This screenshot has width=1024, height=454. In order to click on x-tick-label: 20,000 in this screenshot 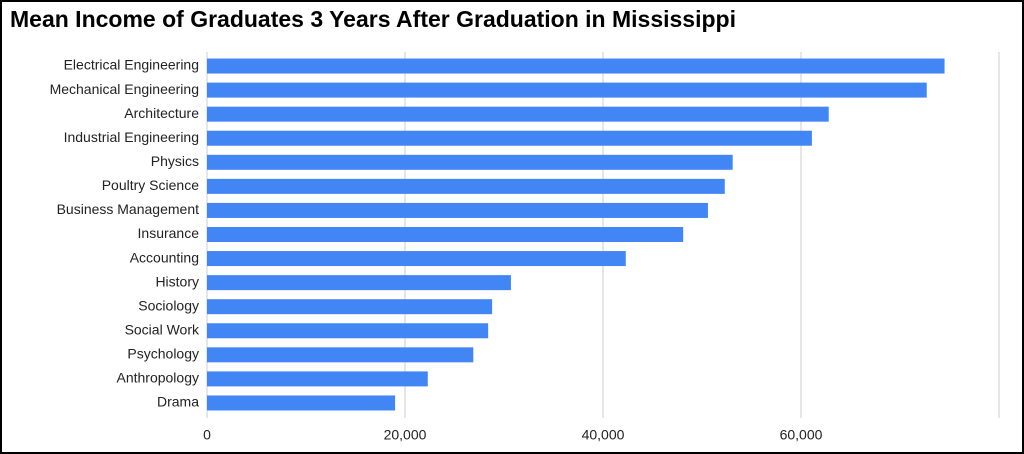, I will do `click(405, 435)`.